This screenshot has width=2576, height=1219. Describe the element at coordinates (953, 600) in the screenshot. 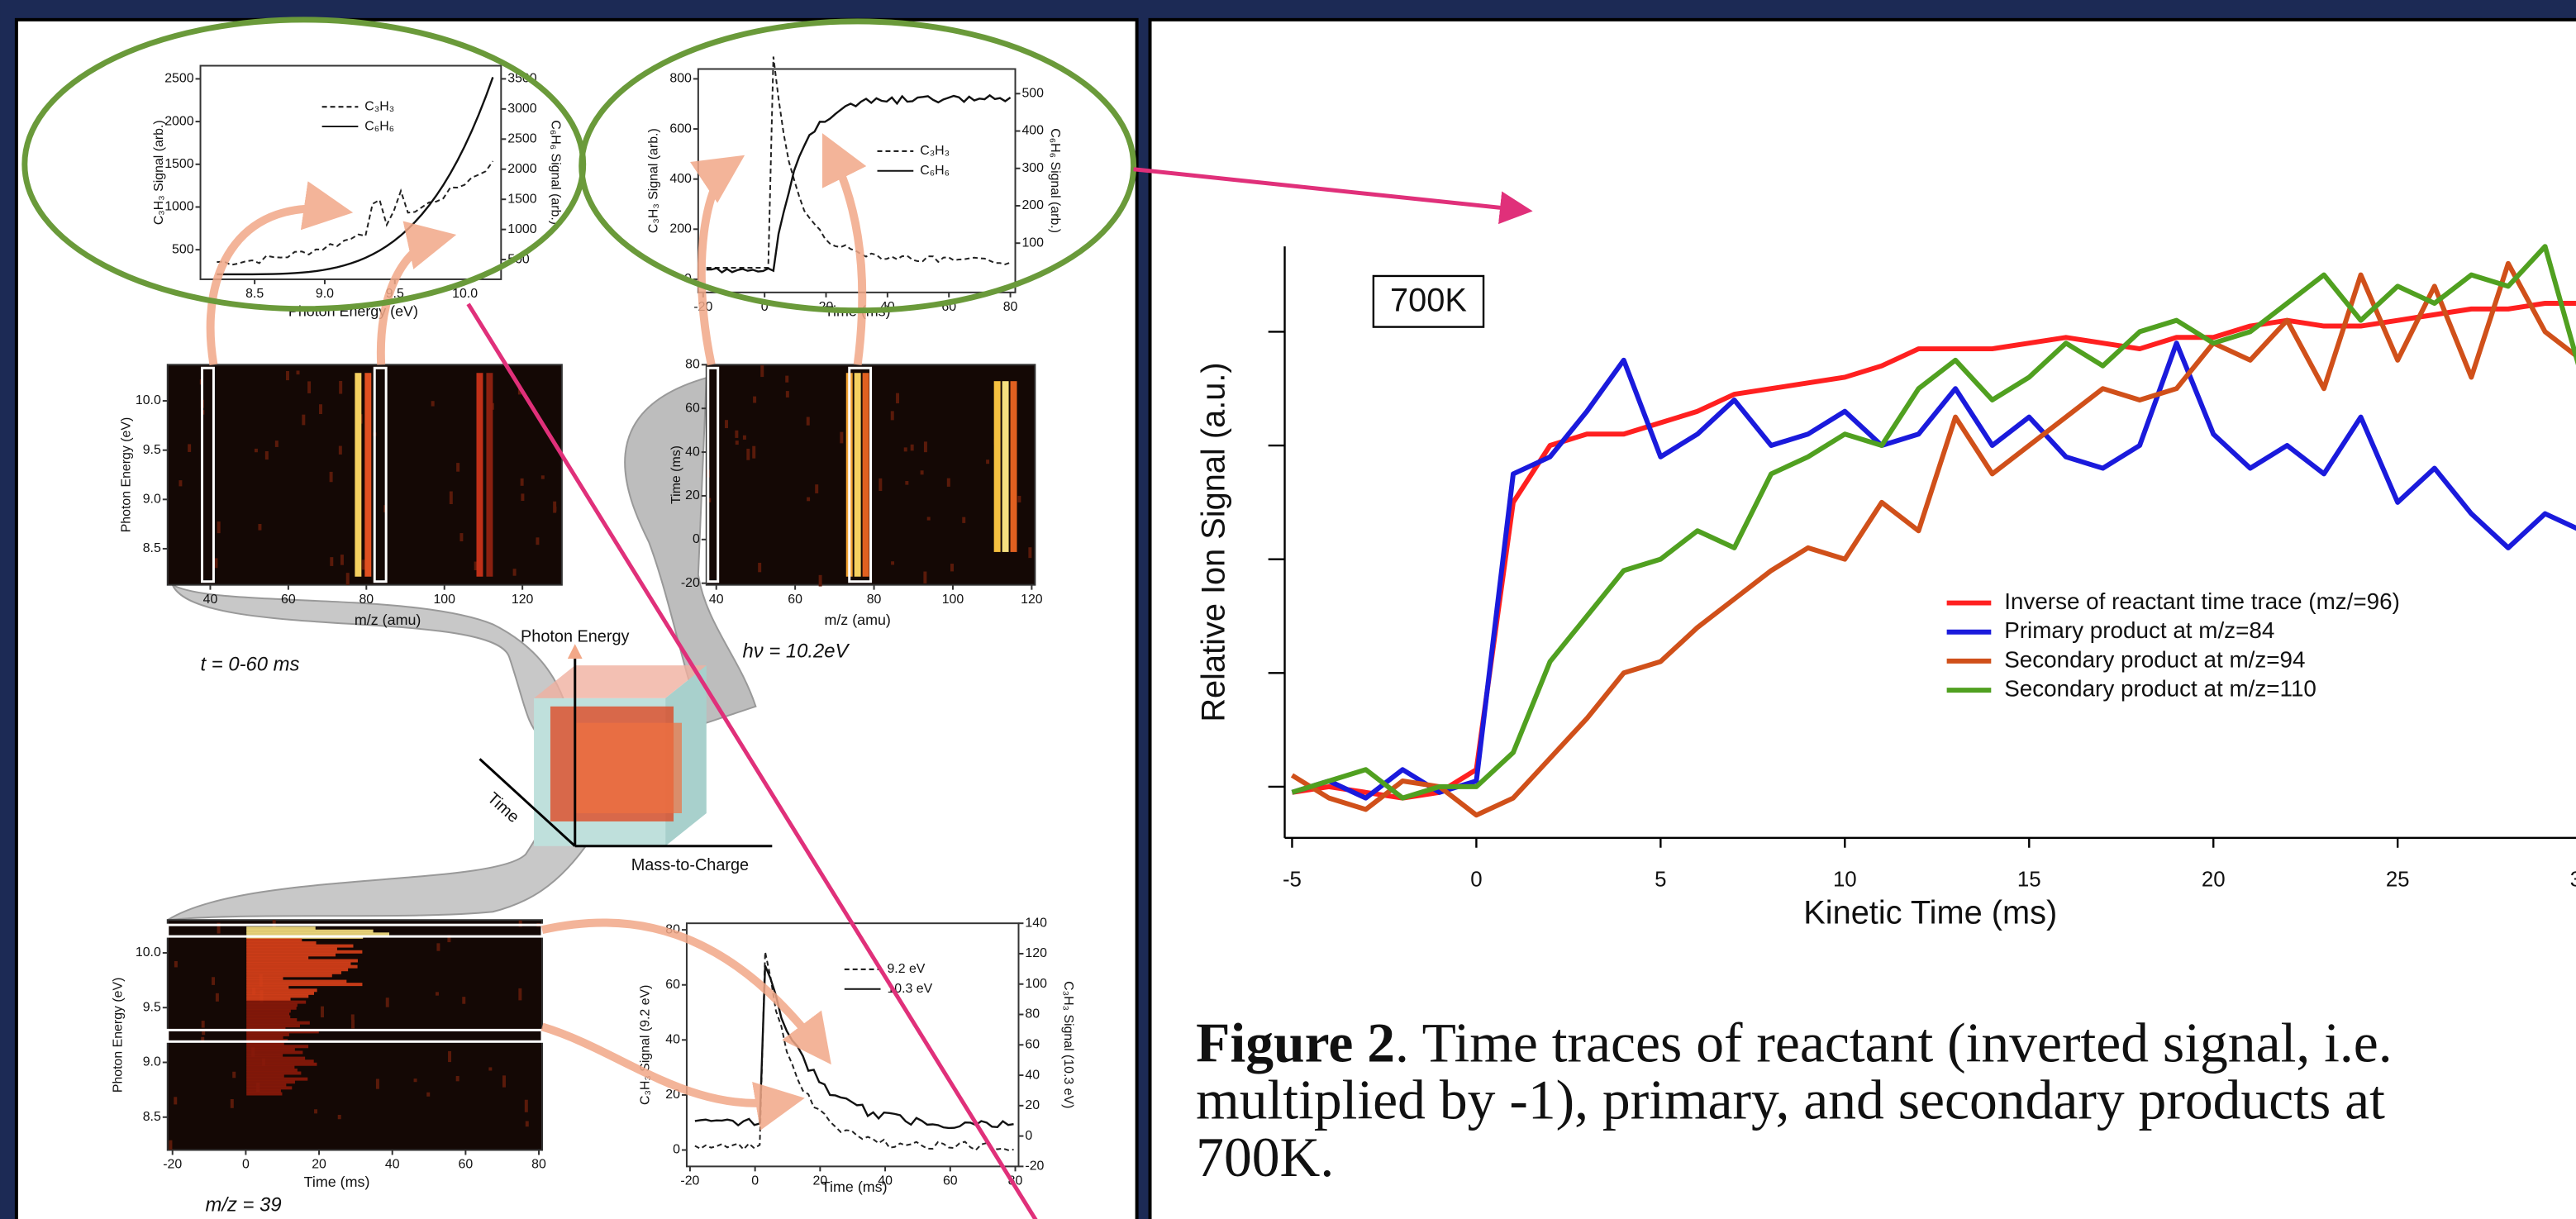

I see `panel-x-tick-label: 100` at that location.